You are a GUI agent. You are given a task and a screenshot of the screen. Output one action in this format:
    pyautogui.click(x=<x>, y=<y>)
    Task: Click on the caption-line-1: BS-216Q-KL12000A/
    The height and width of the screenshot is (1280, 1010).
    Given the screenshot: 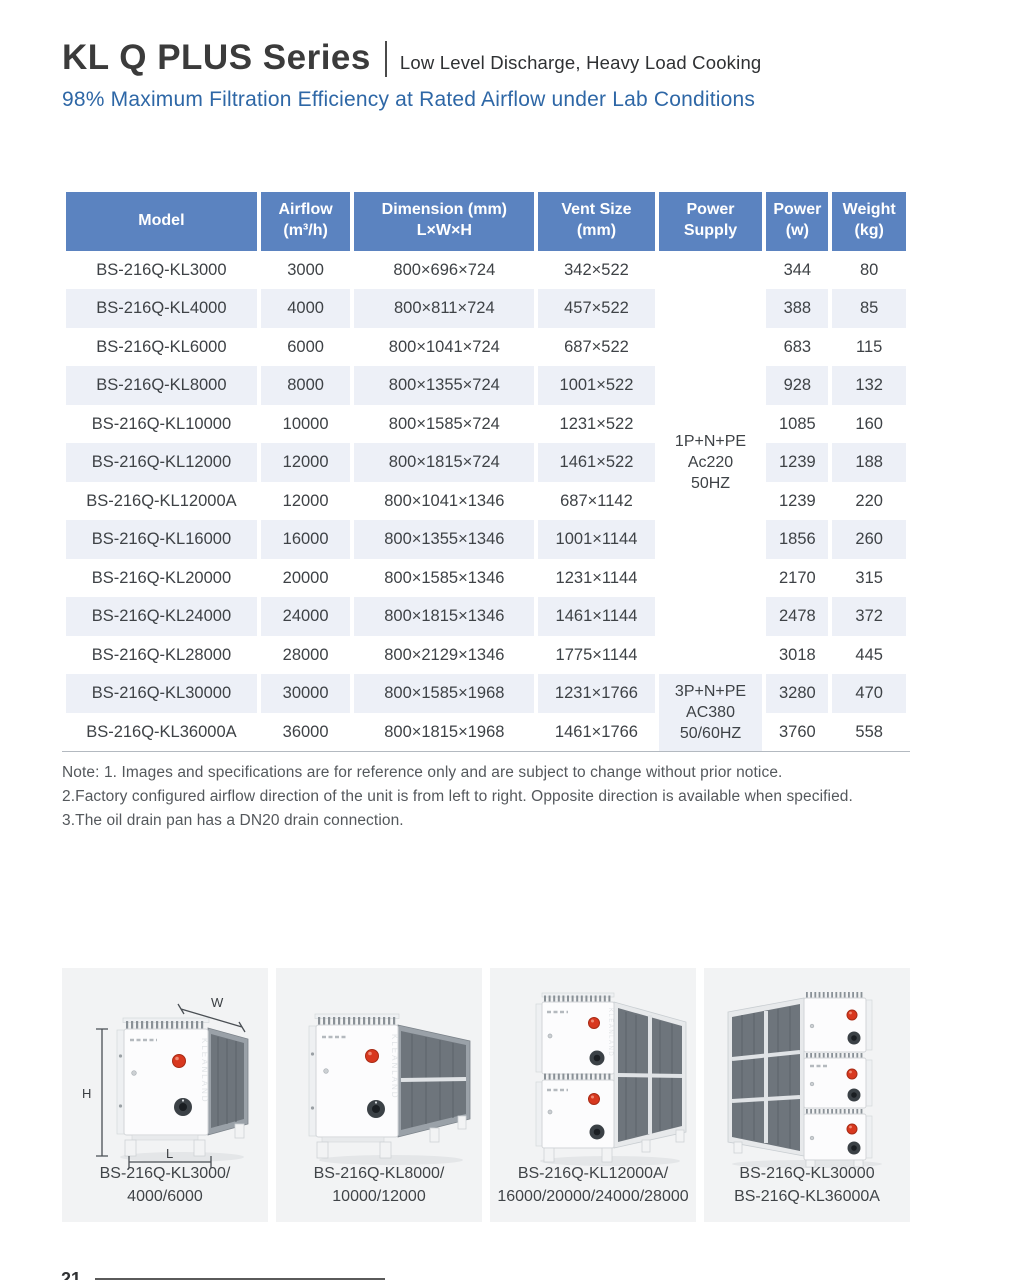 What is the action you would take?
    pyautogui.click(x=593, y=1173)
    